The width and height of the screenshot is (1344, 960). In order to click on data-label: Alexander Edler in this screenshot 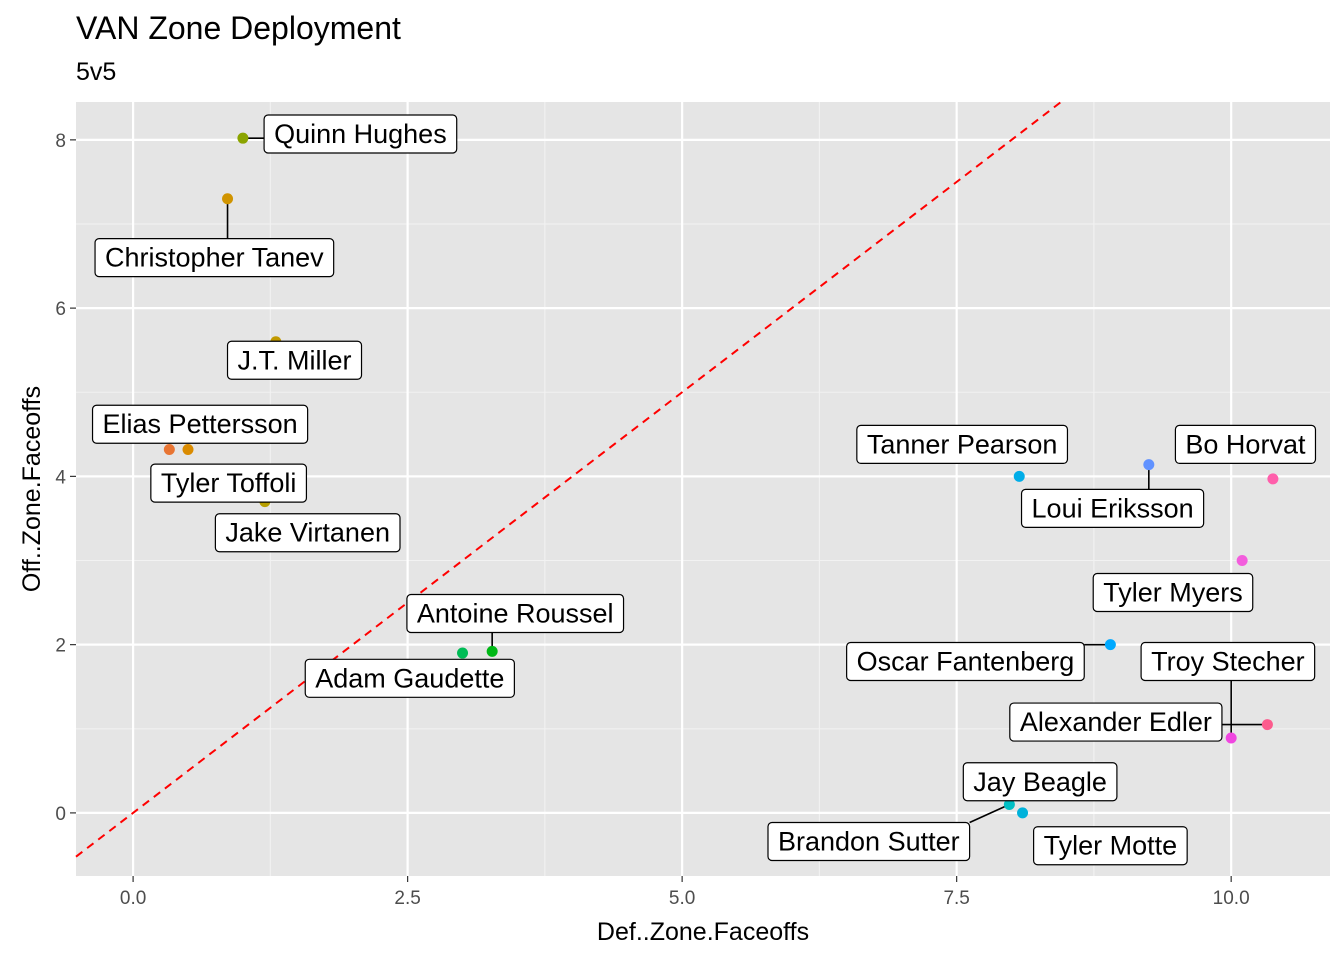, I will do `click(1116, 722)`.